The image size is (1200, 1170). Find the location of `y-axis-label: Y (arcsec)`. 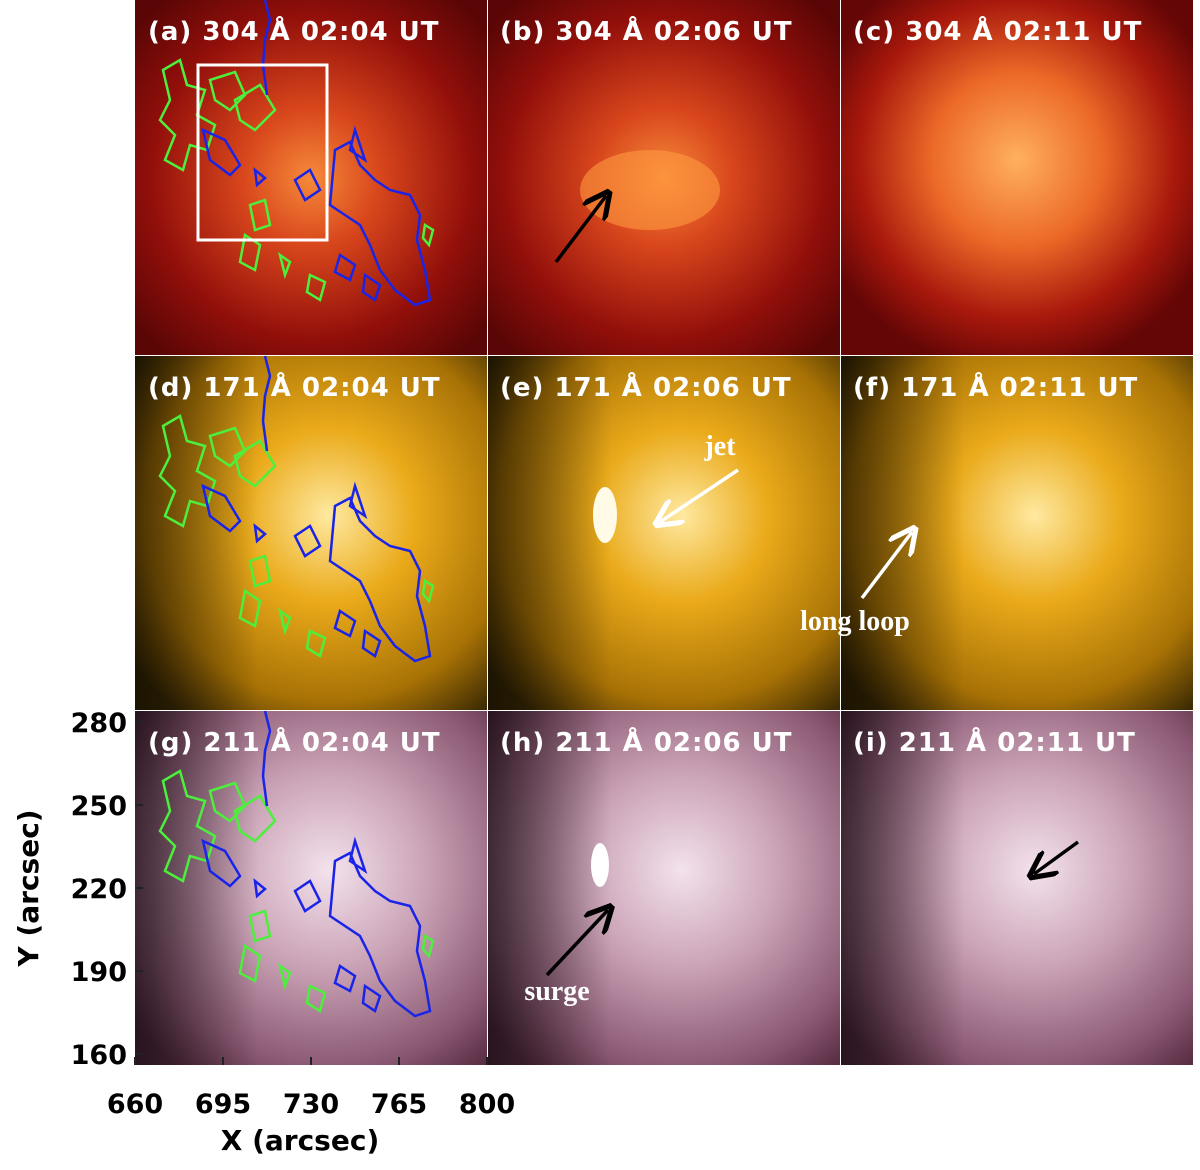

y-axis-label: Y (arcsec) is located at coordinates (28, 888).